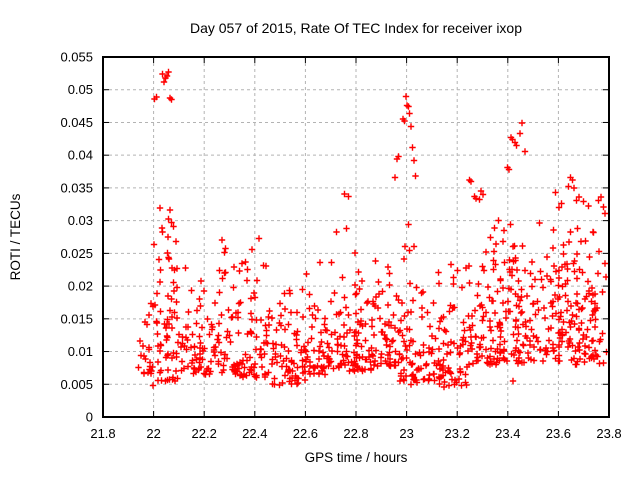 The height and width of the screenshot is (480, 640). What do you see at coordinates (204, 433) in the screenshot?
I see `x-tick-label: 22.2` at bounding box center [204, 433].